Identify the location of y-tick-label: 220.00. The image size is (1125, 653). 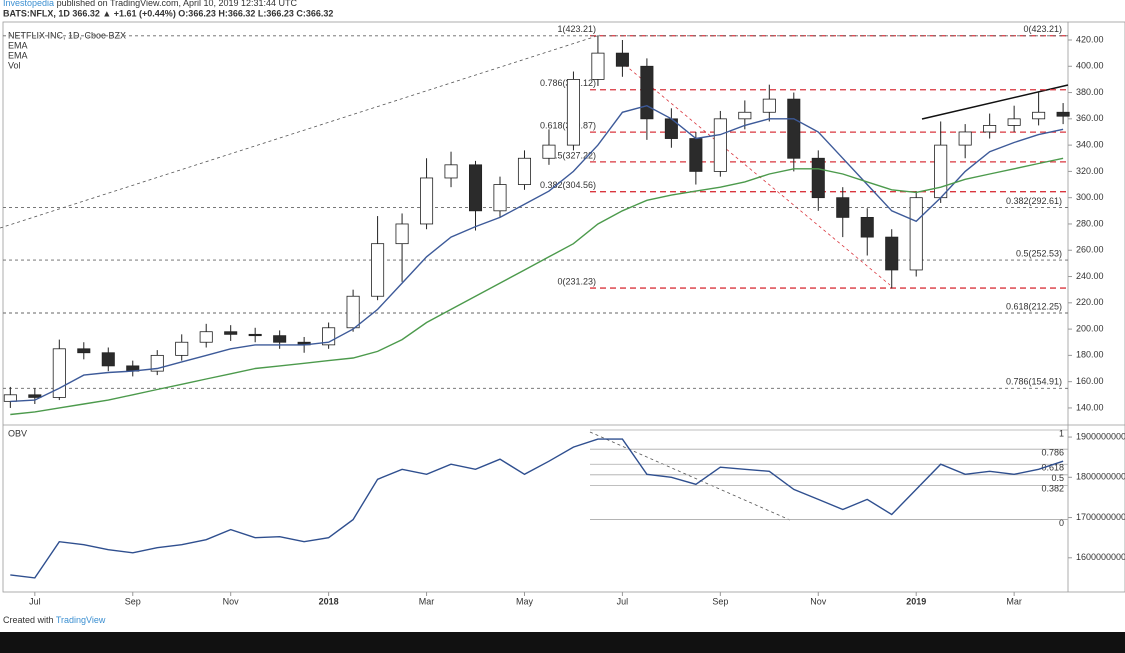
(1090, 302).